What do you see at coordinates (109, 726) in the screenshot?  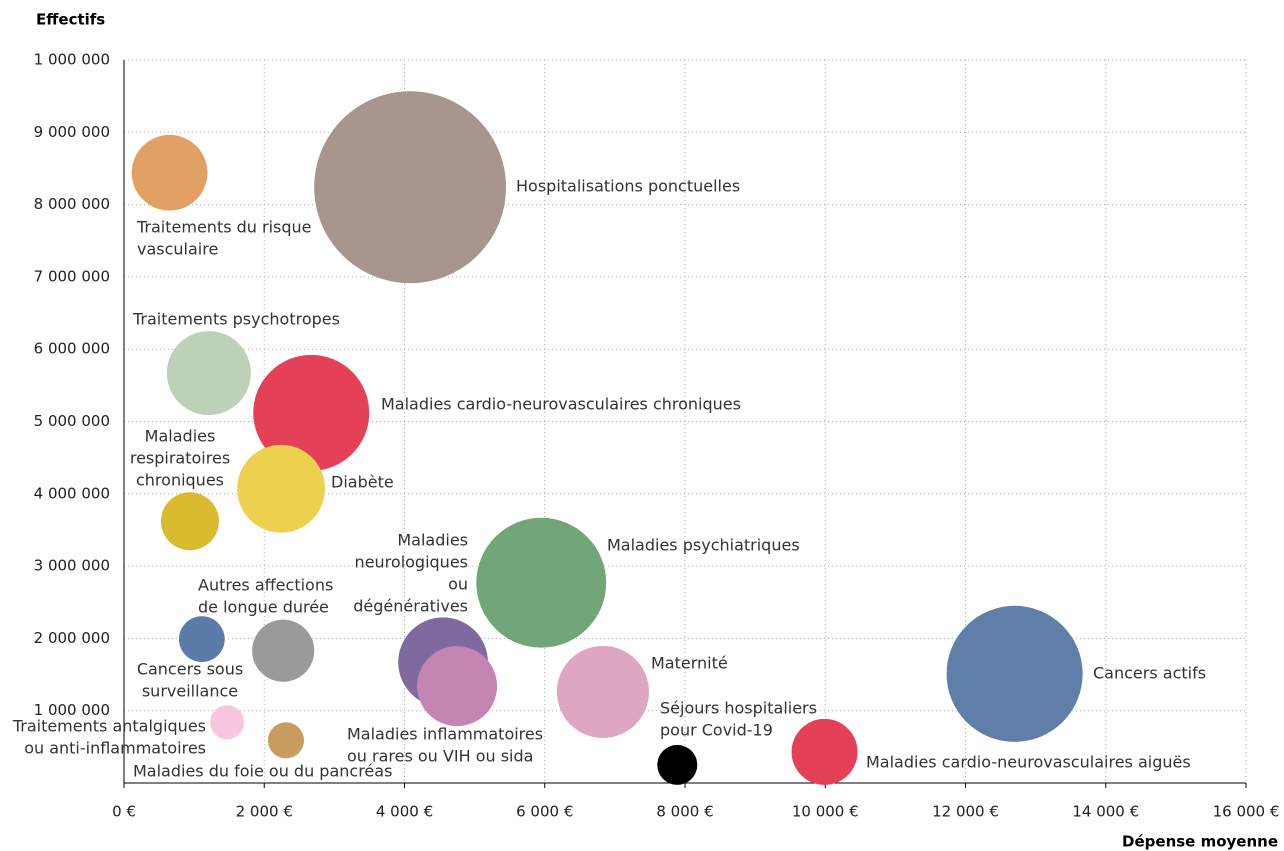 I see `bubble-label: Traitements antalgiques` at bounding box center [109, 726].